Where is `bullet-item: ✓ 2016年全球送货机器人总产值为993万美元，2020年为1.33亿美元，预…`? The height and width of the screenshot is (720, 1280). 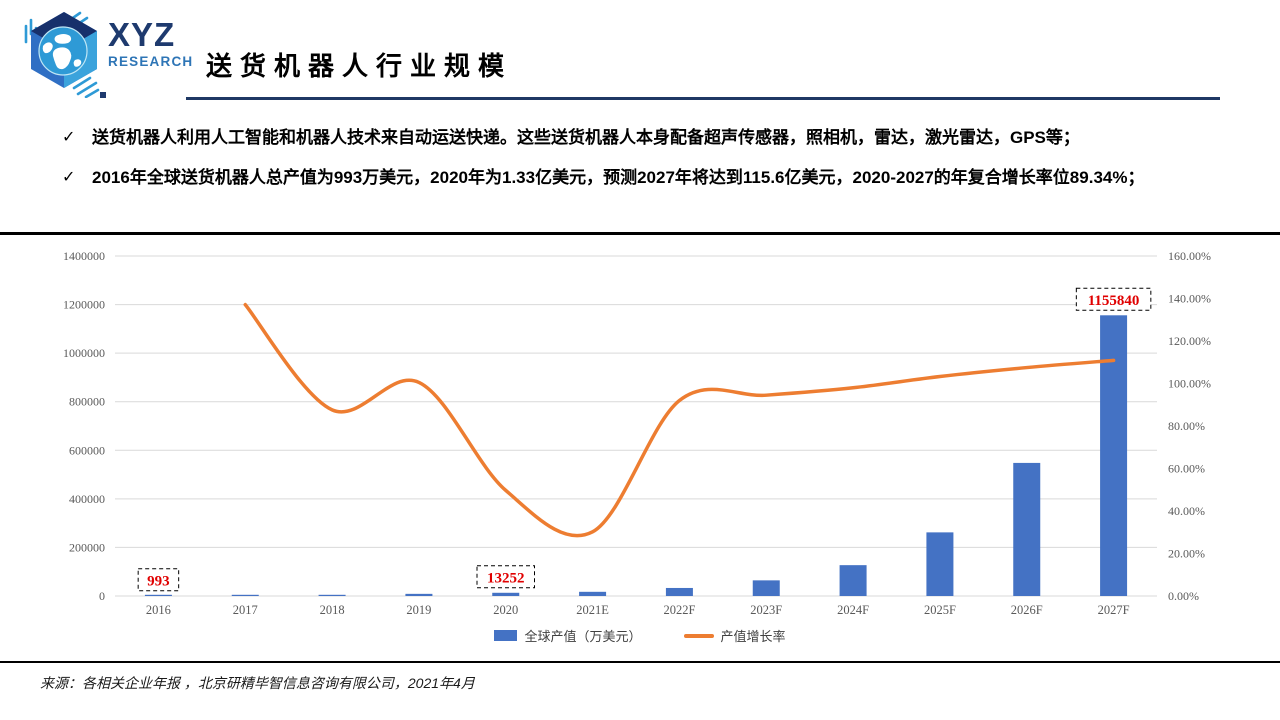 bullet-item: ✓ 2016年全球送货机器人总产值为993万美元，2020年为1.33亿美元，预… is located at coordinates (639, 178).